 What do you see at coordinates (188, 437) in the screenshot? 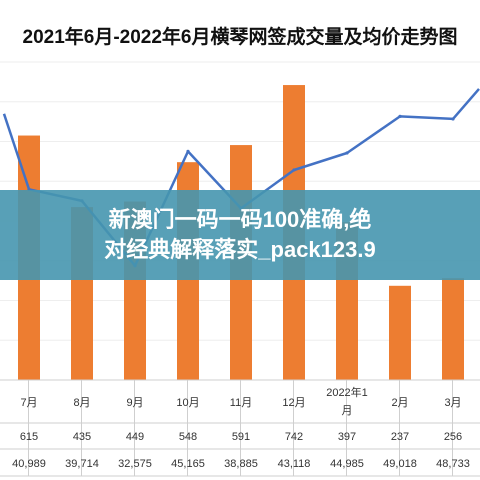
I see `table-cell: 548` at bounding box center [188, 437].